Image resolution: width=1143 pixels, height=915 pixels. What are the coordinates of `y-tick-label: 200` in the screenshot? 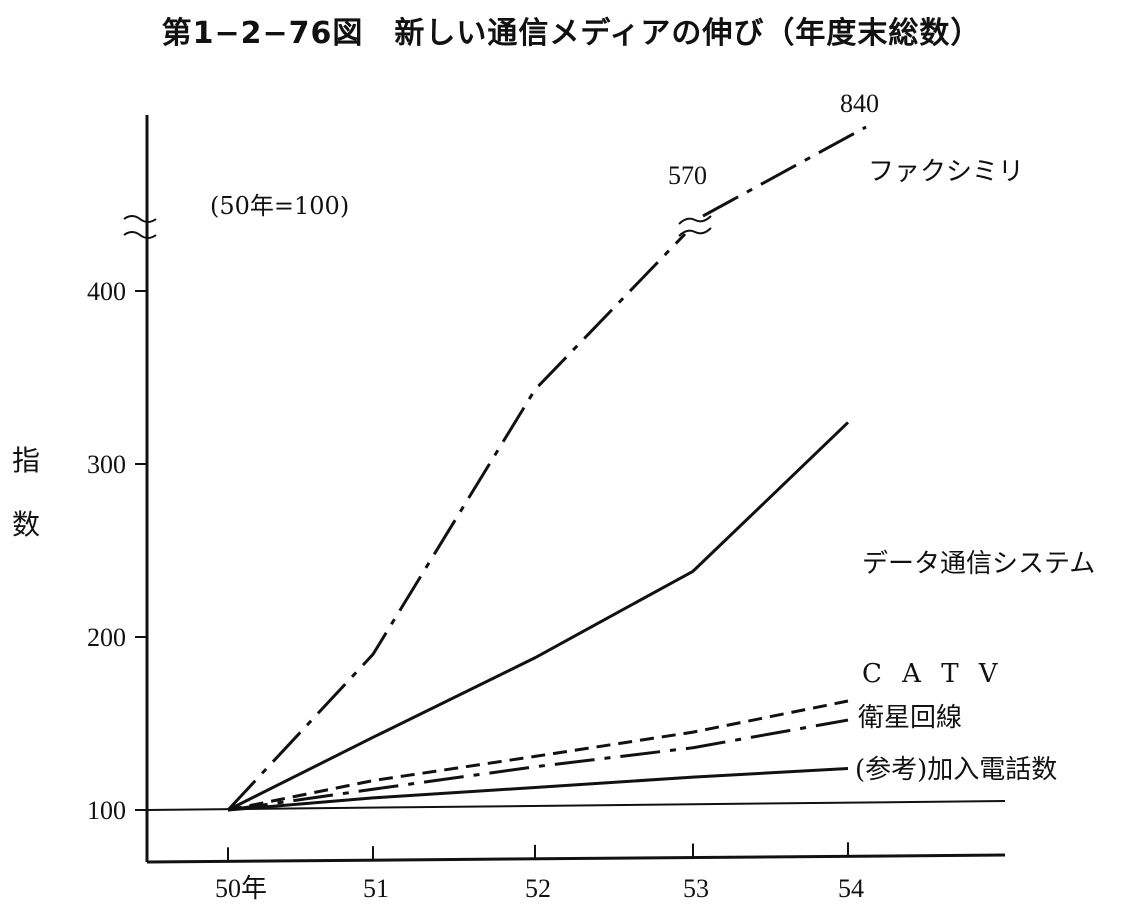 It's located at (106, 637).